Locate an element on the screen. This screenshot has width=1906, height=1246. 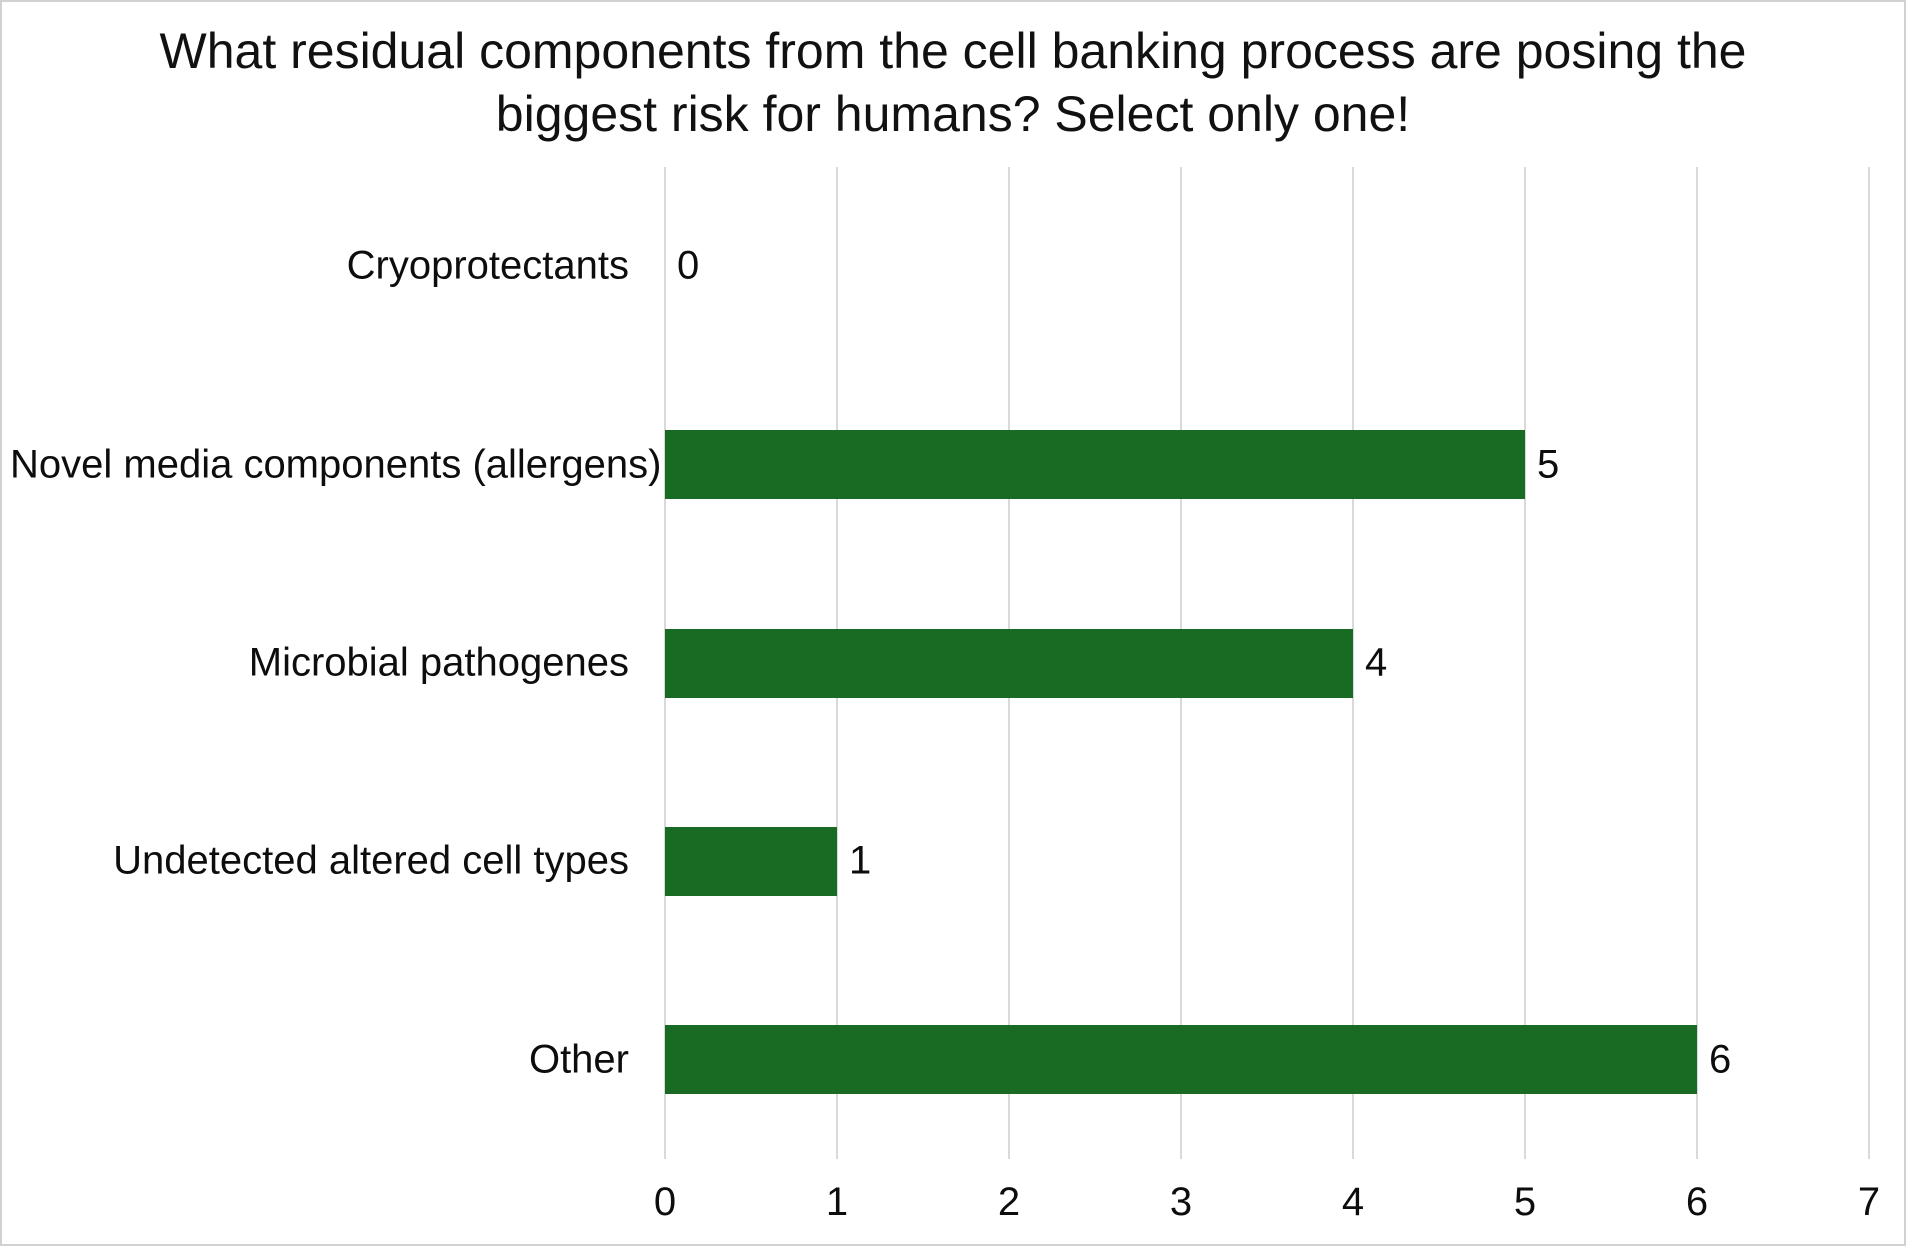
x-tick-label: 6 is located at coordinates (1697, 1202).